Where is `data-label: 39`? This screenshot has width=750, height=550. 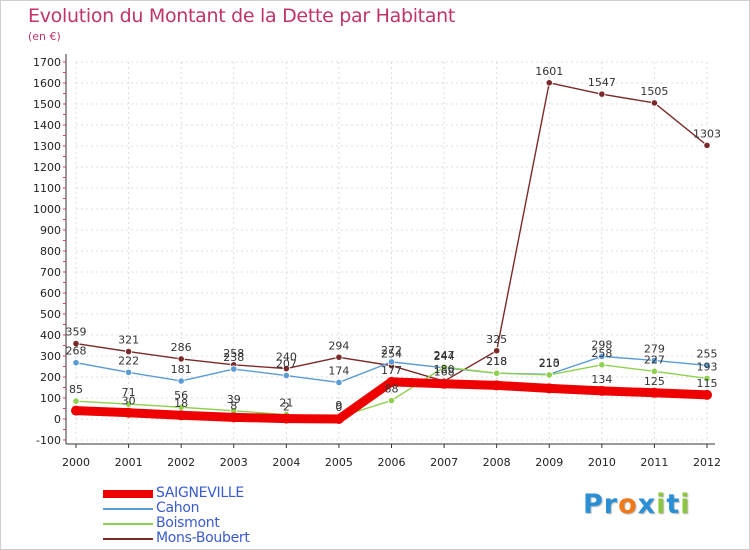 data-label: 39 is located at coordinates (234, 399).